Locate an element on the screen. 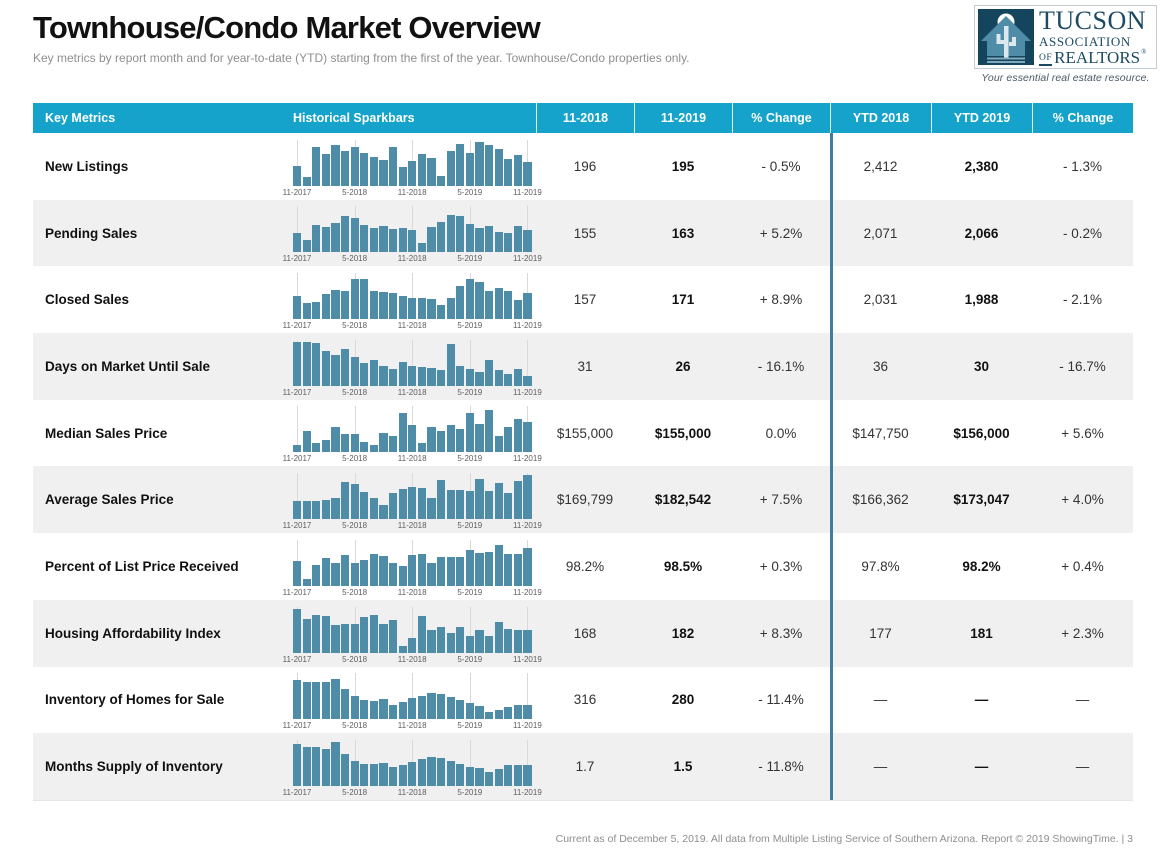 Image resolution: width=1166 pixels, height=856 pixels. column-header: Historical Sparkbars is located at coordinates (354, 118).